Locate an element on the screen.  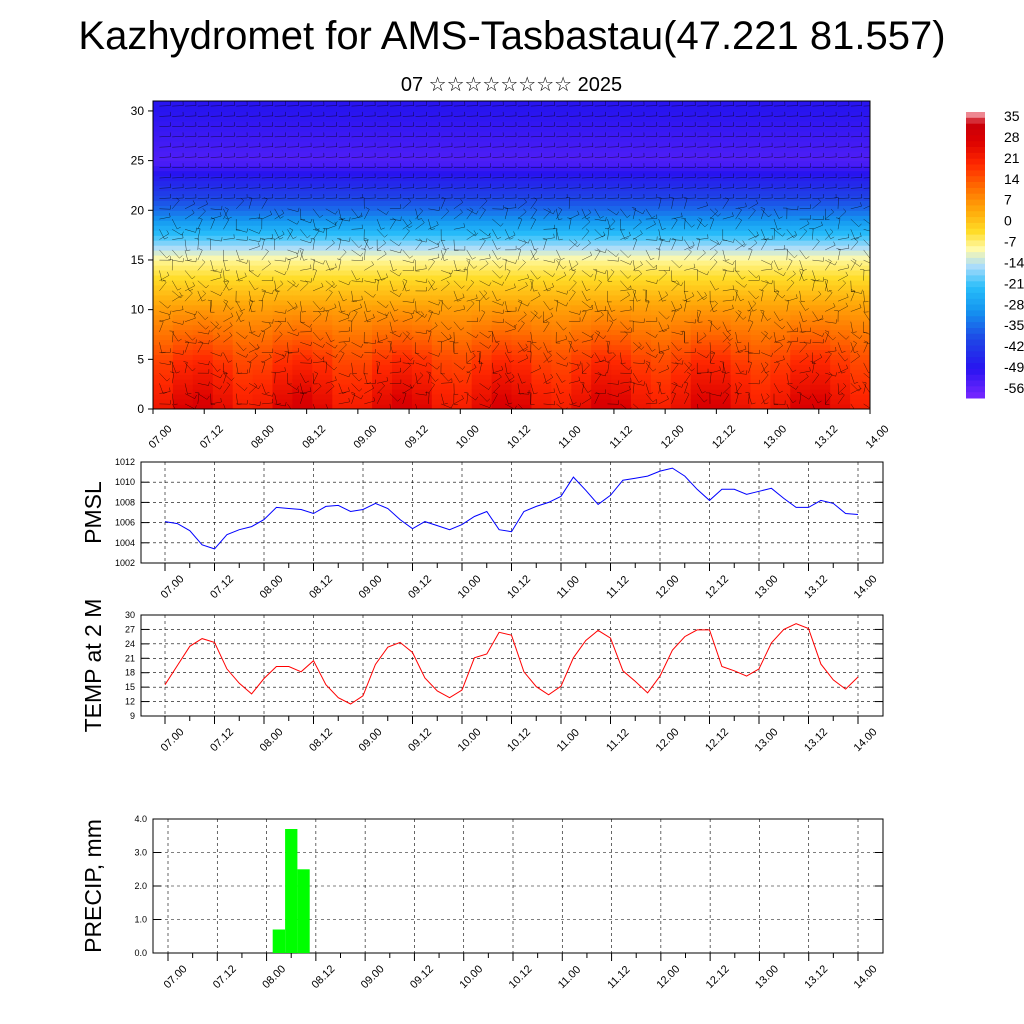
cs-x-tick: 09.12 is located at coordinates (417, 437).